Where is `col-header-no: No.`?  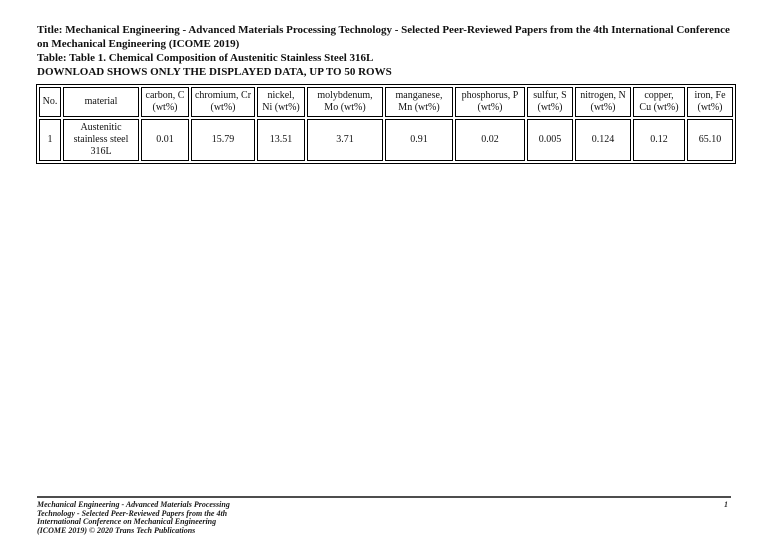
col-header-no: No. is located at coordinates (50, 102).